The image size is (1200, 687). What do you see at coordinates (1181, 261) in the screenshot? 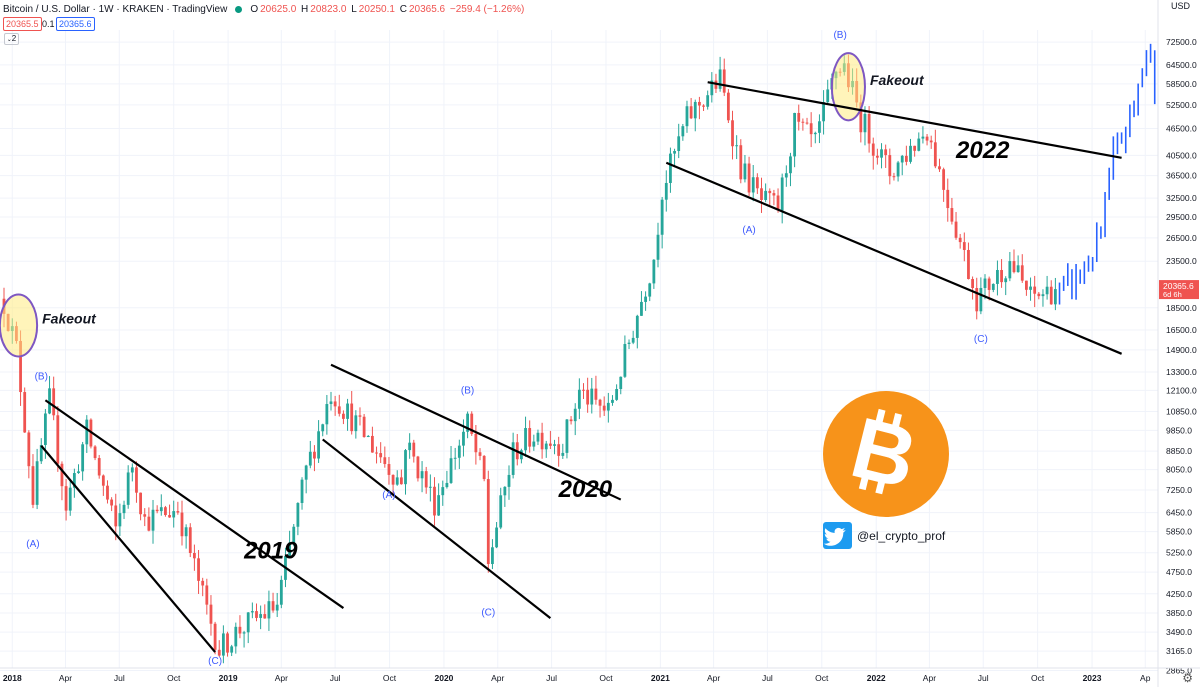
I see `price-tick-label: 23500.0` at bounding box center [1181, 261].